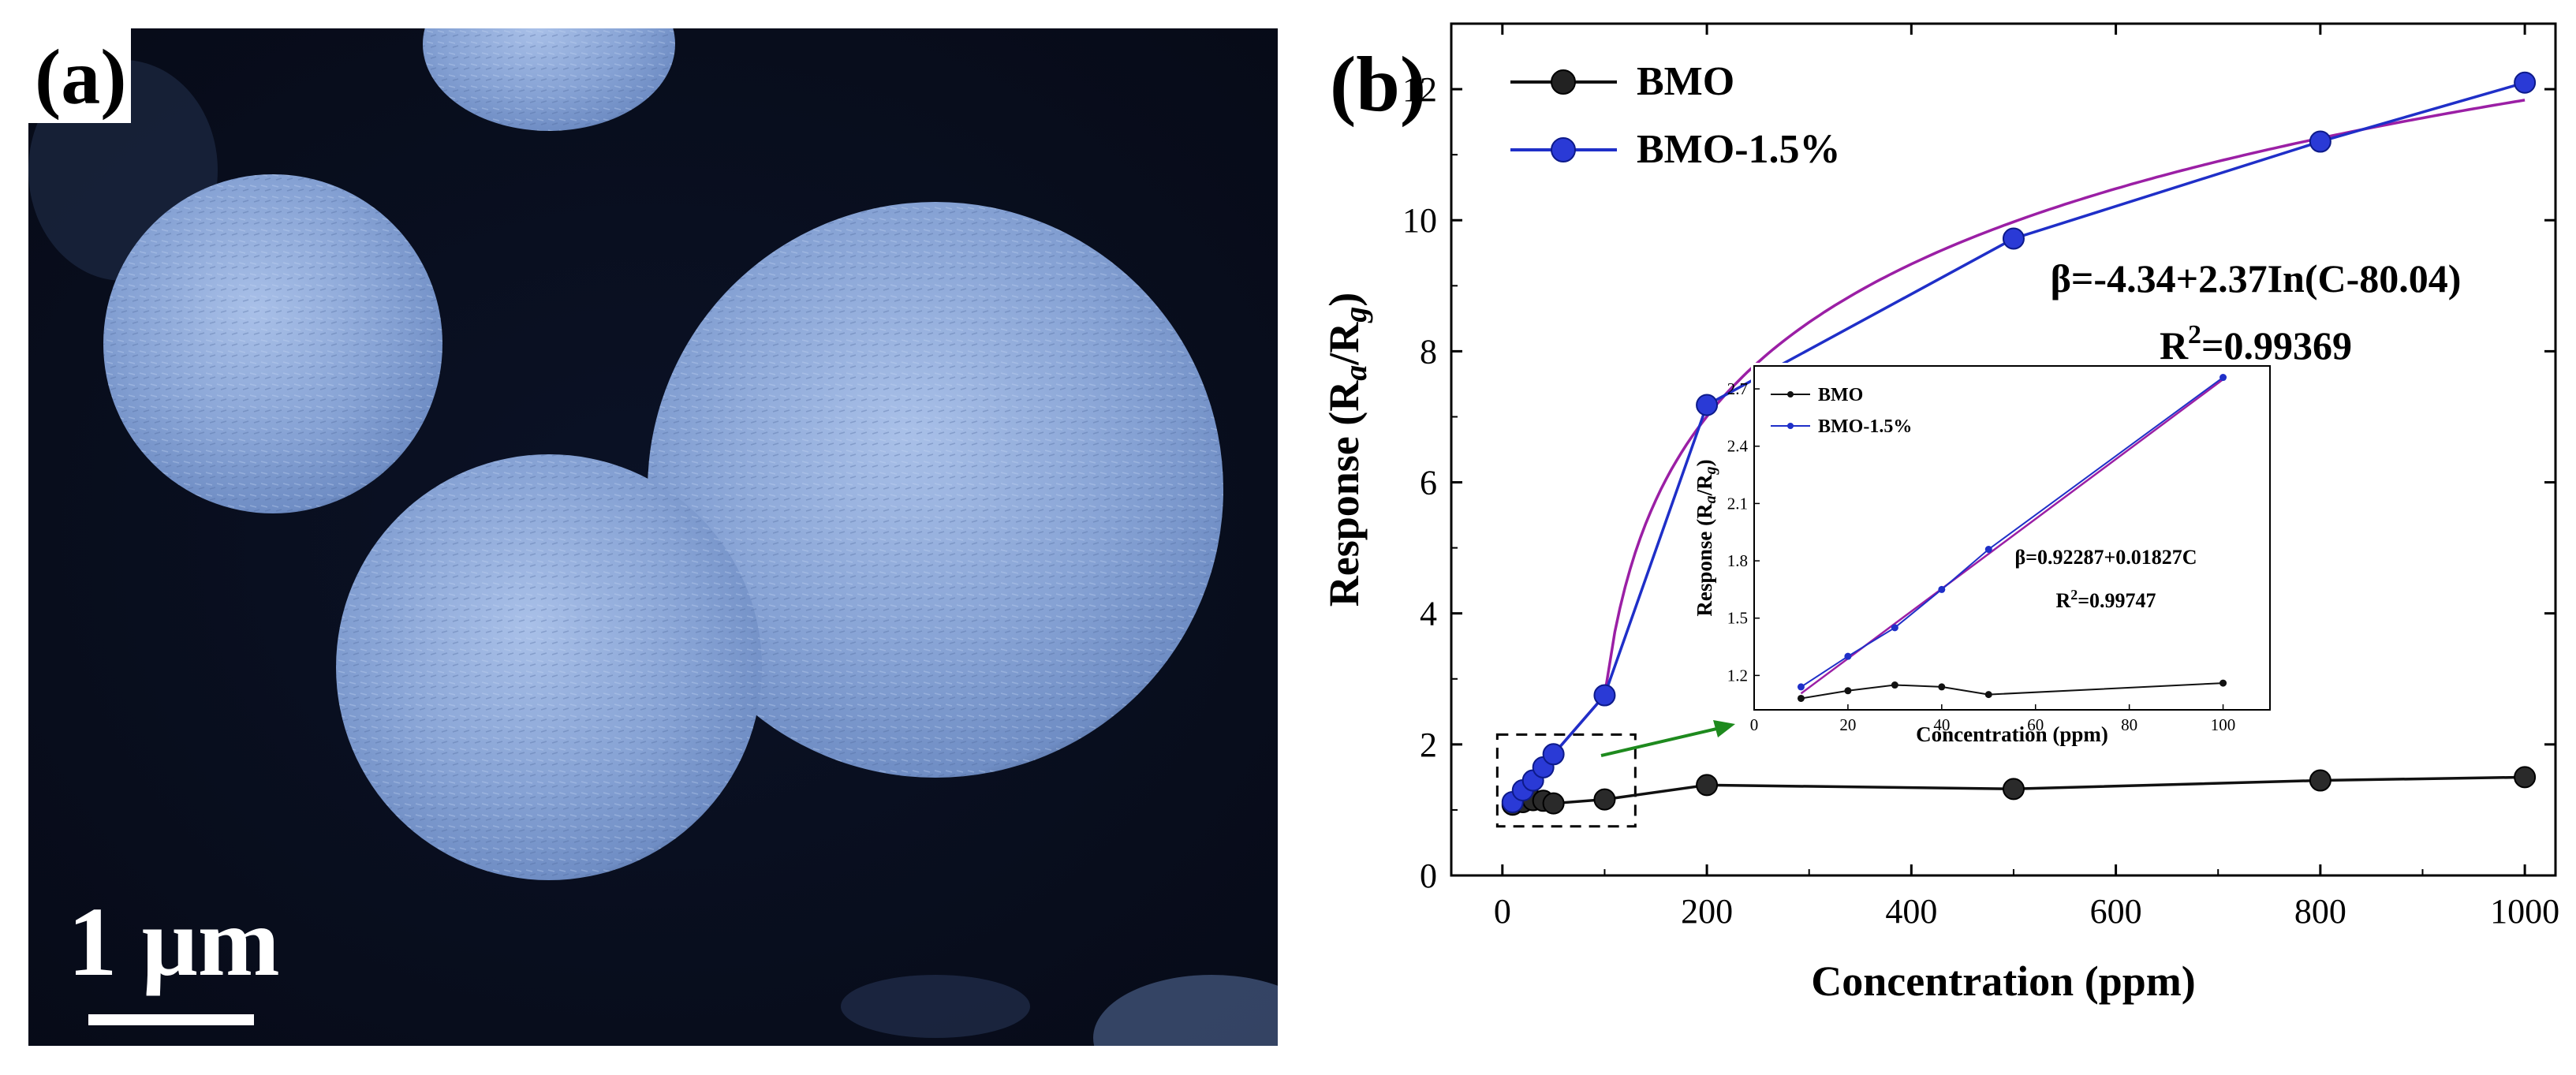 This screenshot has height=1075, width=2576. Describe the element at coordinates (1941, 724) in the screenshot. I see `inset-x-tick-label: 40` at that location.